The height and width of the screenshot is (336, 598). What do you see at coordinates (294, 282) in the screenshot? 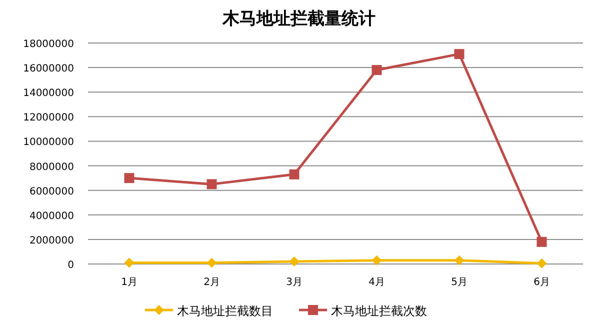
I see `x-tick-label: 3月` at bounding box center [294, 282].